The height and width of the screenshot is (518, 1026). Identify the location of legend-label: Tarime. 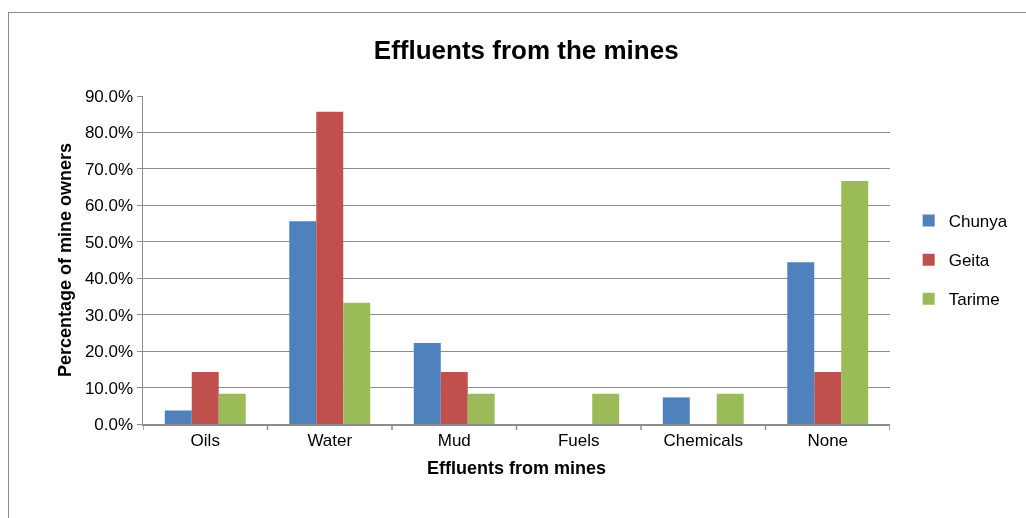
(974, 300).